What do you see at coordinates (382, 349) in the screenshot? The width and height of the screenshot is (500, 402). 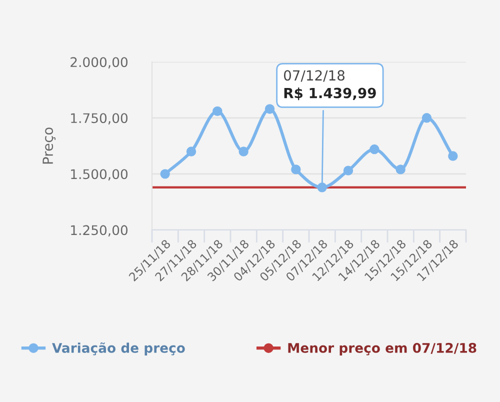 I see `legend-label: Menor preço em 07/12/18` at bounding box center [382, 349].